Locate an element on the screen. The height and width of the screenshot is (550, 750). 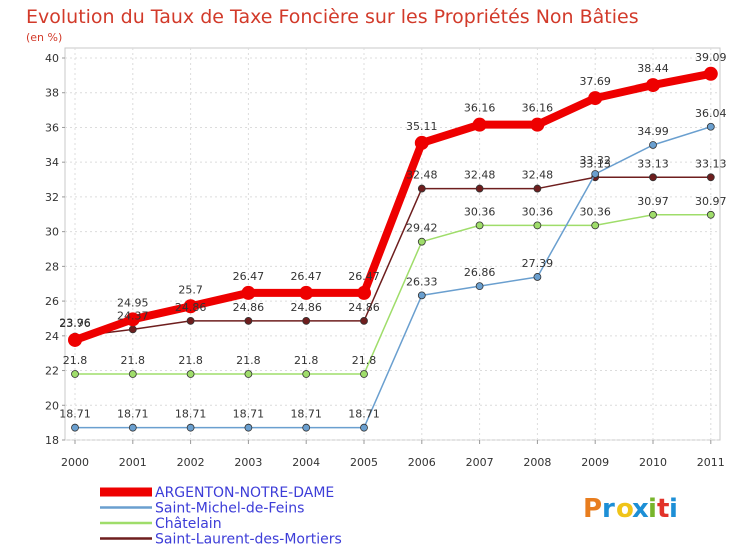
x-tick-label: 2011 is located at coordinates (711, 462).